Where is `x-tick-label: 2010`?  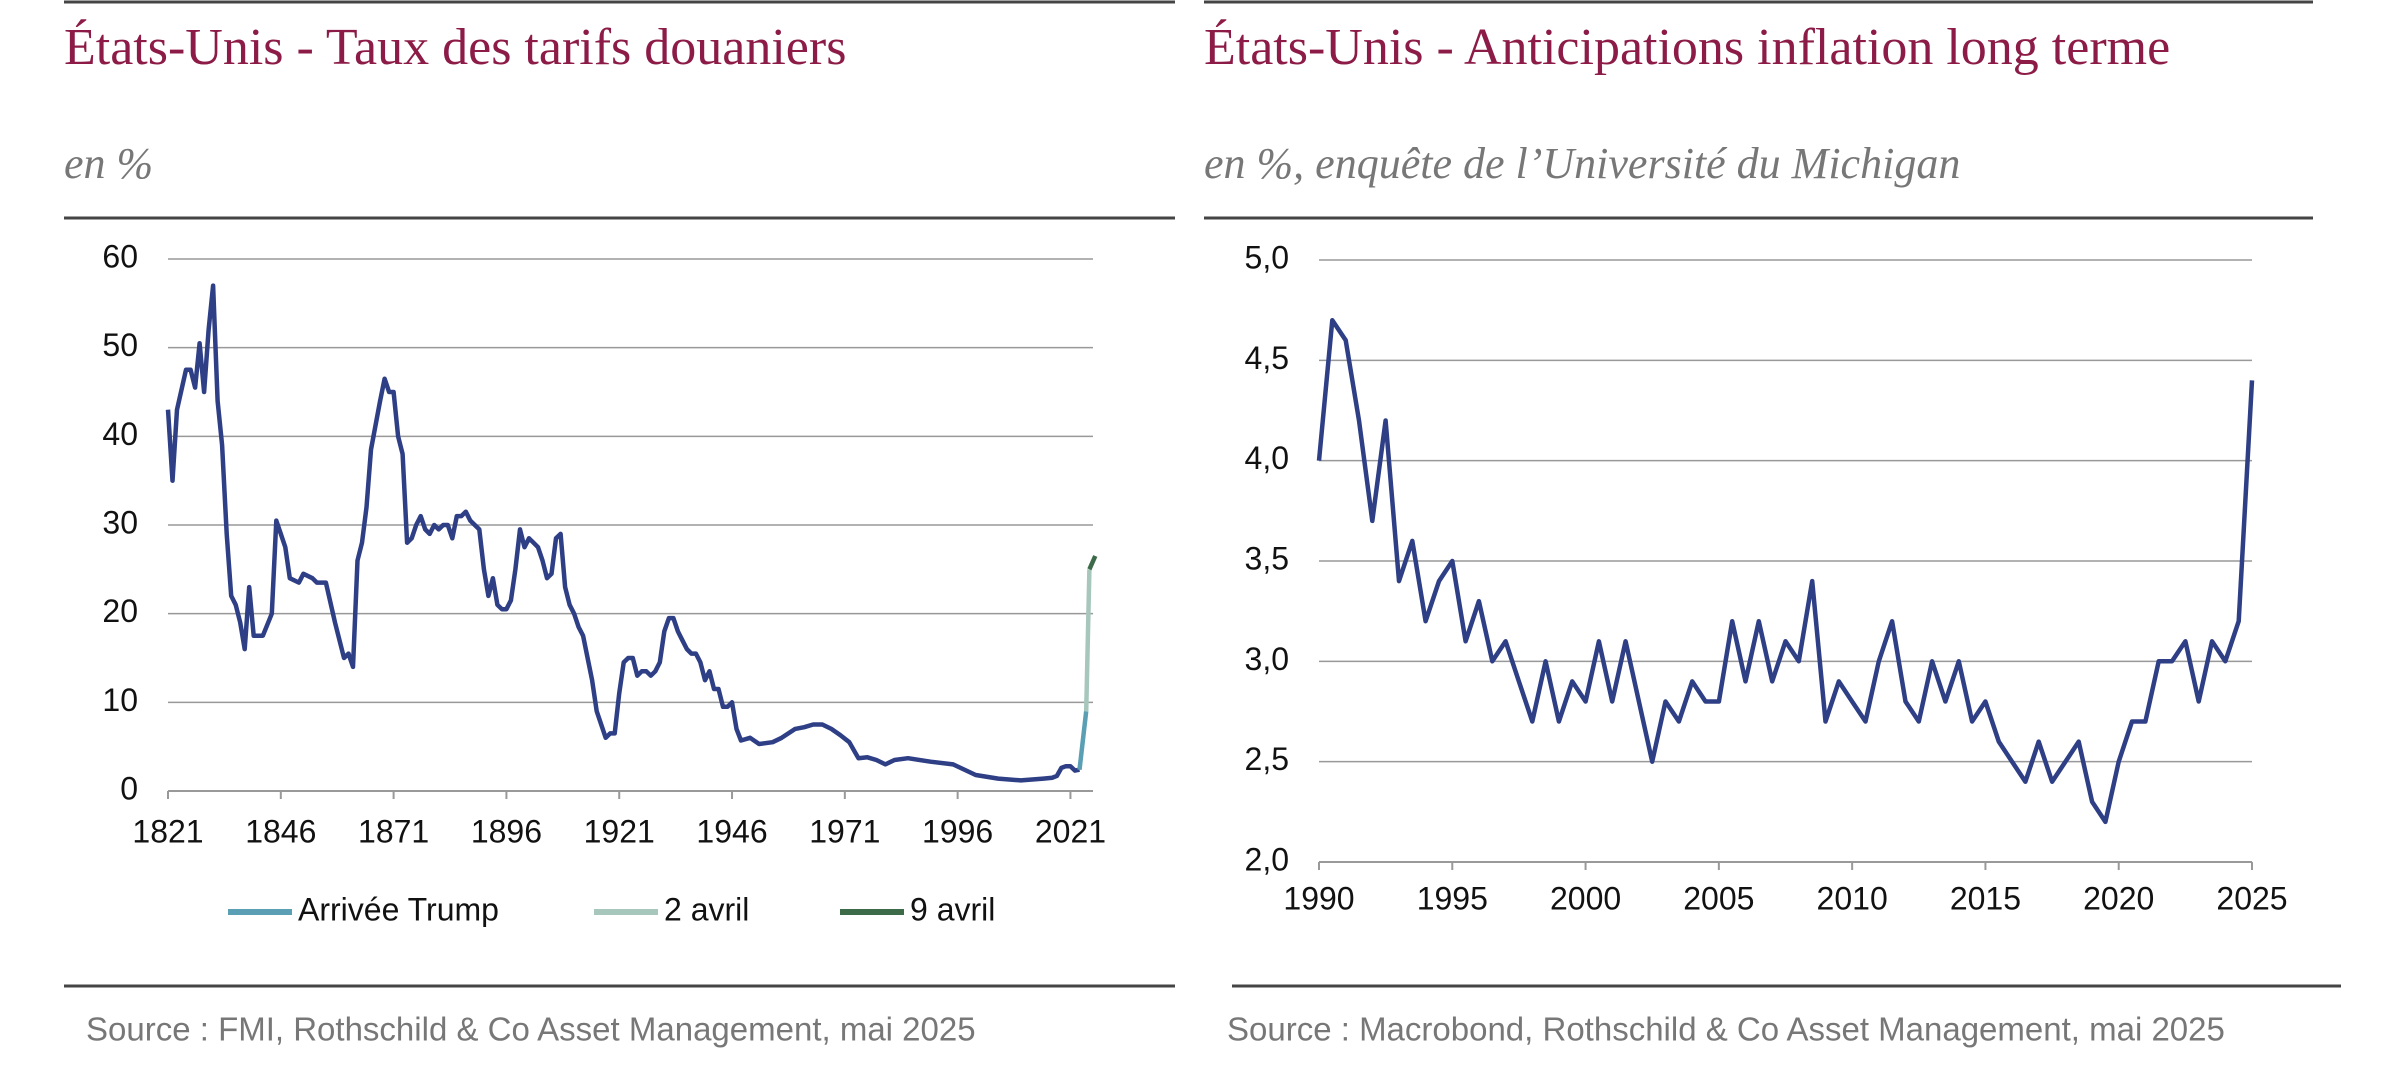 x-tick-label: 2010 is located at coordinates (1852, 898).